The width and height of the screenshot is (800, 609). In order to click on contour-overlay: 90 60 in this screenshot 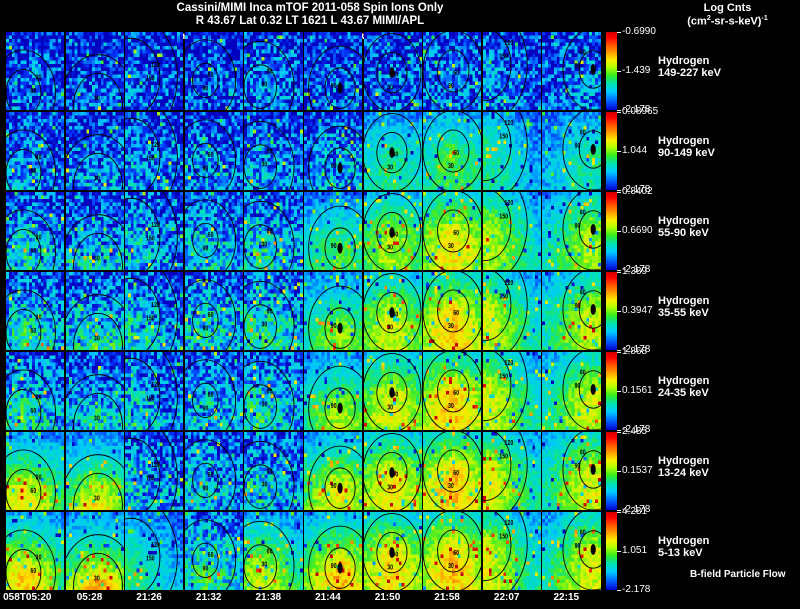, I will do `click(214, 311)`.